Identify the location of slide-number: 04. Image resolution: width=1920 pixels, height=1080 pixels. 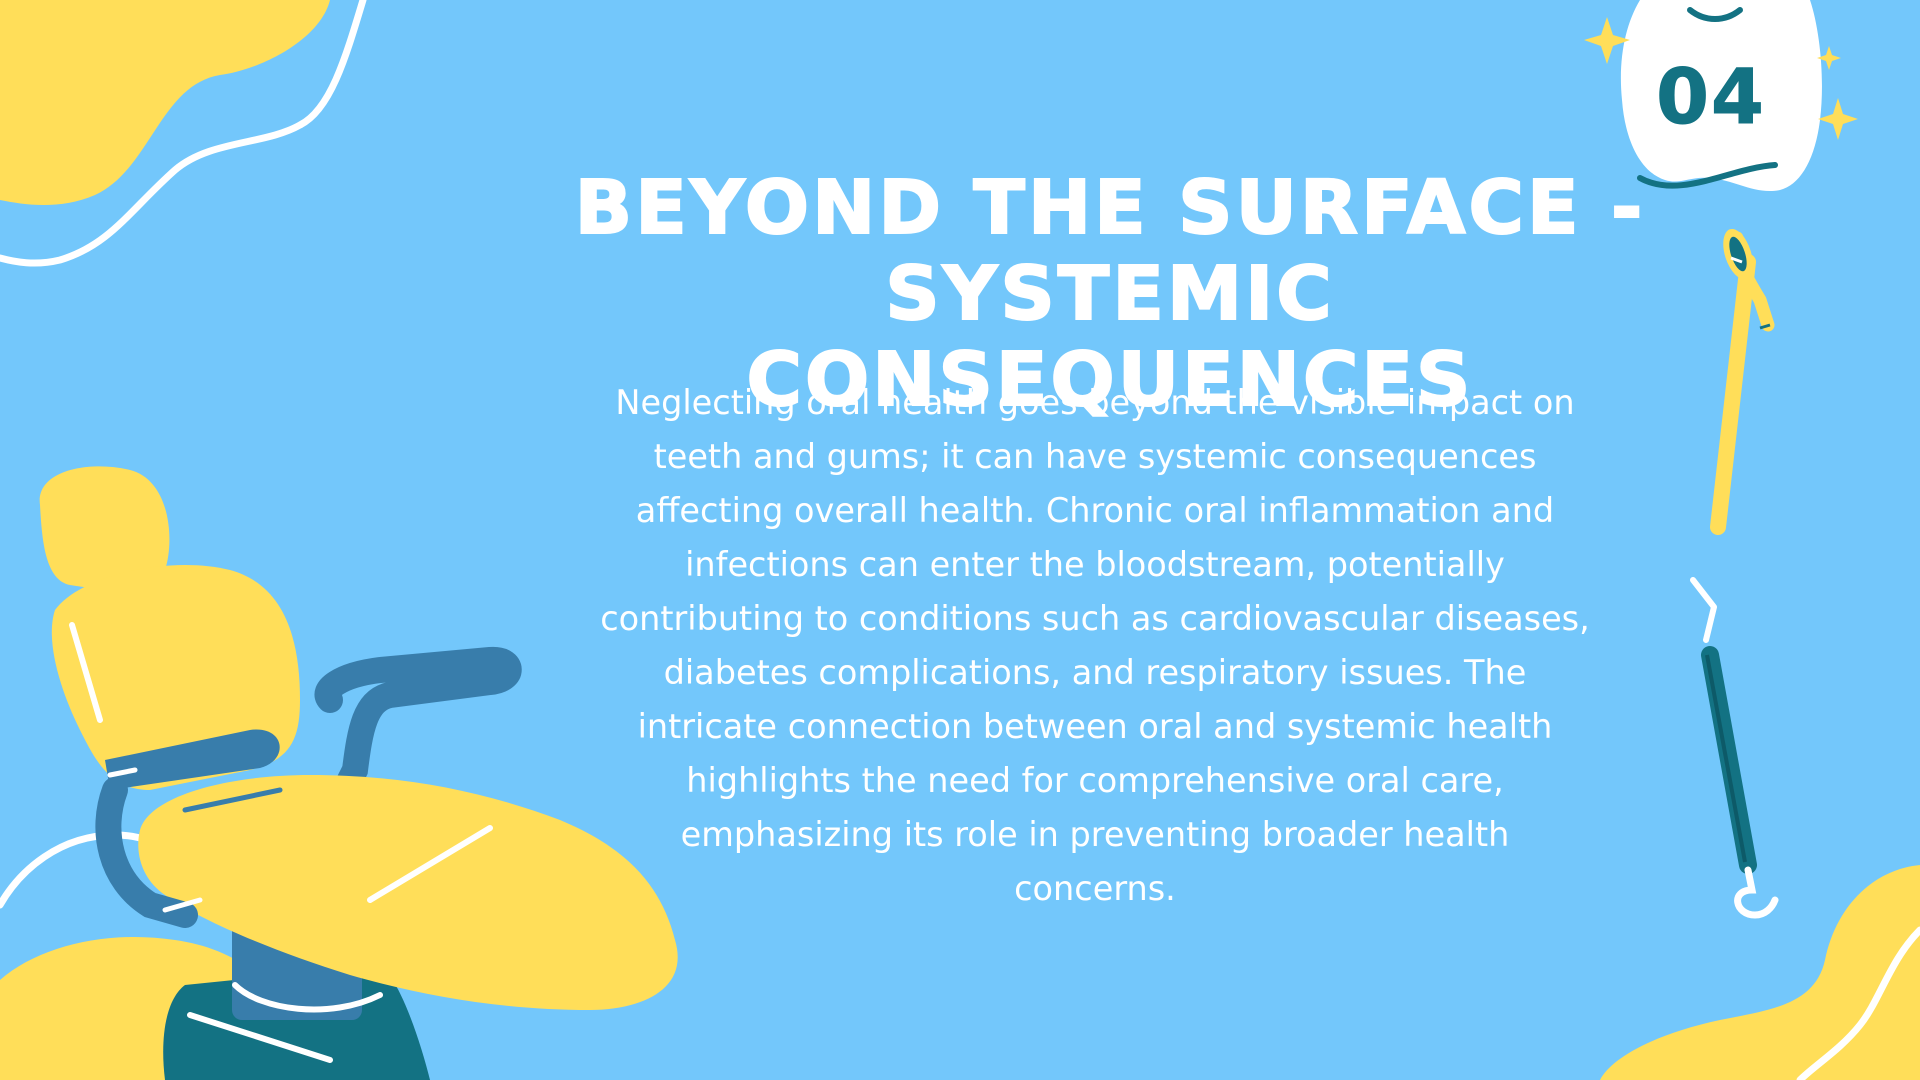
(1711, 97).